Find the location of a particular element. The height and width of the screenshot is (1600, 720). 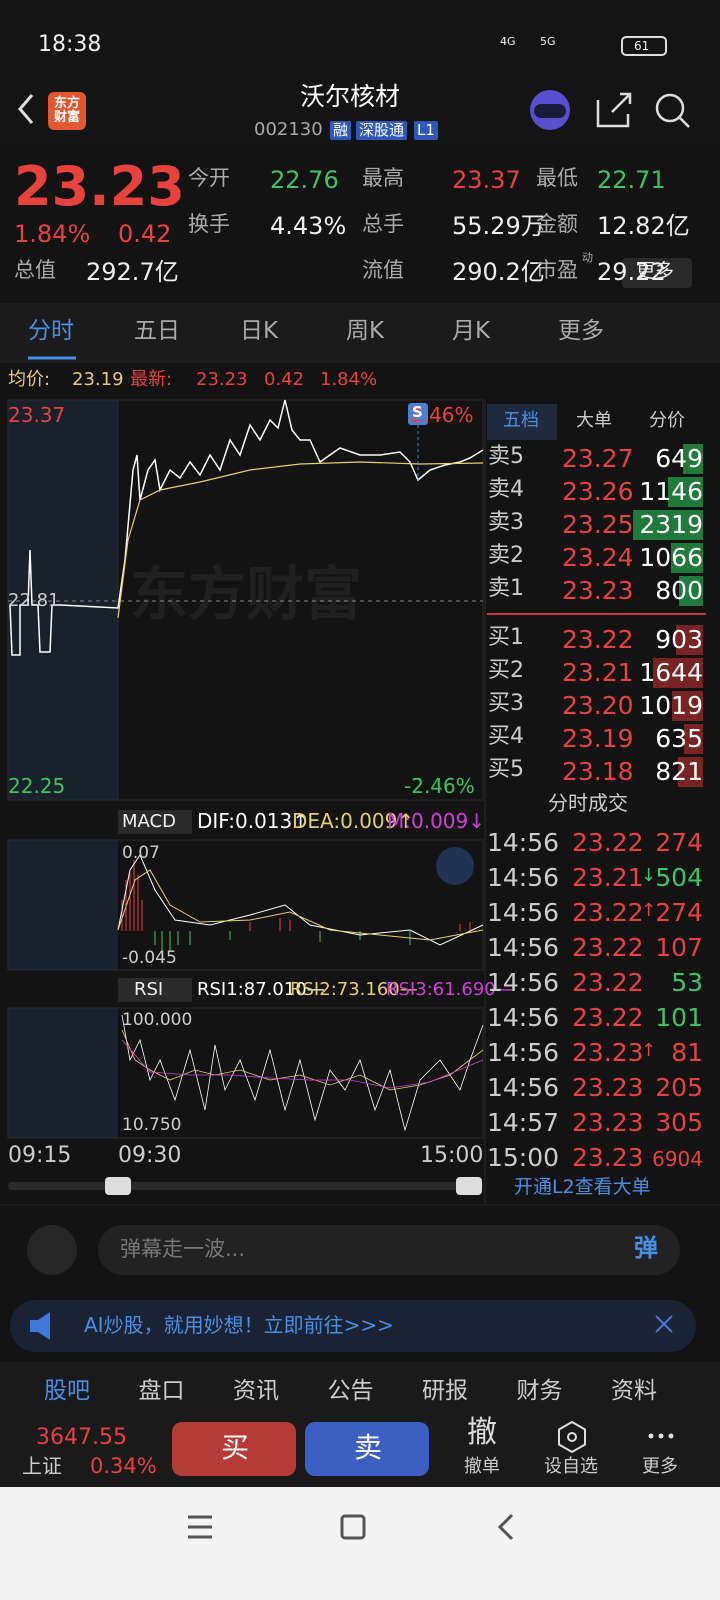

rsi2: RSI2:73.160— is located at coordinates (354, 989).